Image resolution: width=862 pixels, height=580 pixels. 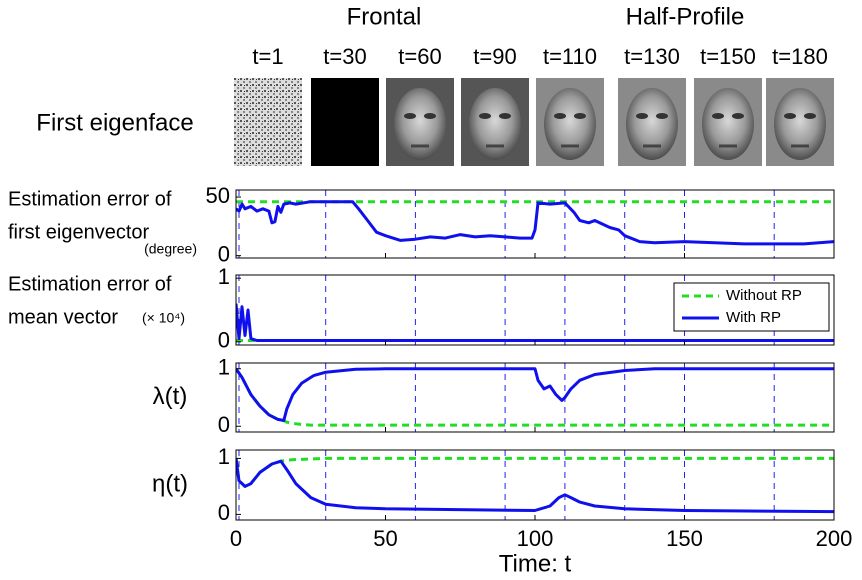 I want to click on snapshot-label: t=110, so click(x=570, y=56).